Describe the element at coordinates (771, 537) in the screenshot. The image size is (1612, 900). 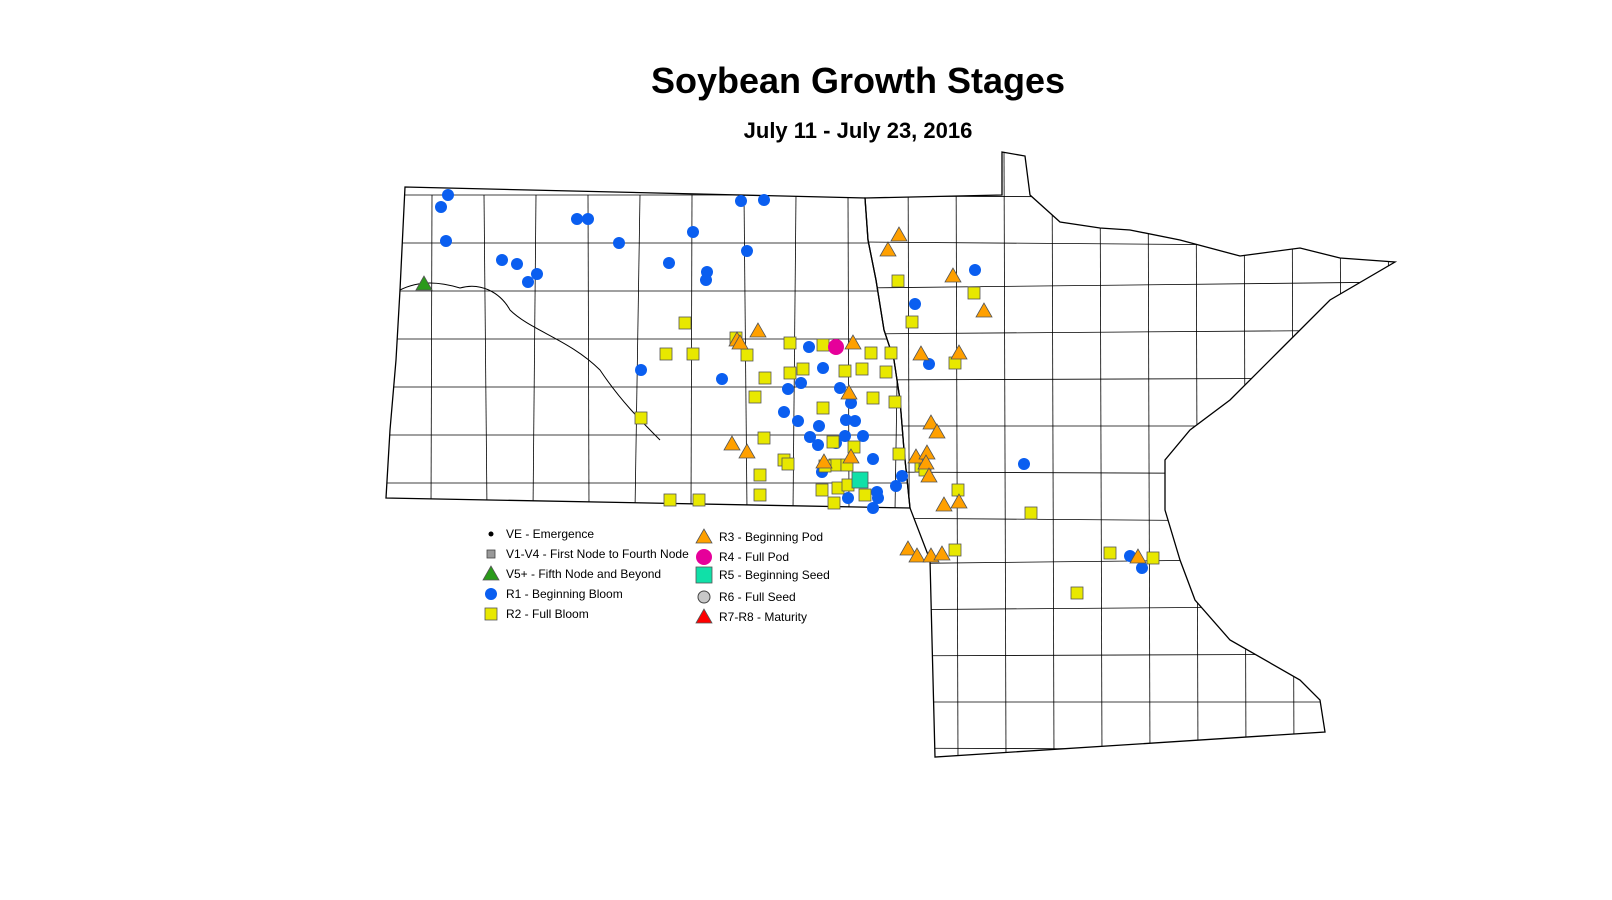
I see `legend-label: R3 - Beginning Pod` at that location.